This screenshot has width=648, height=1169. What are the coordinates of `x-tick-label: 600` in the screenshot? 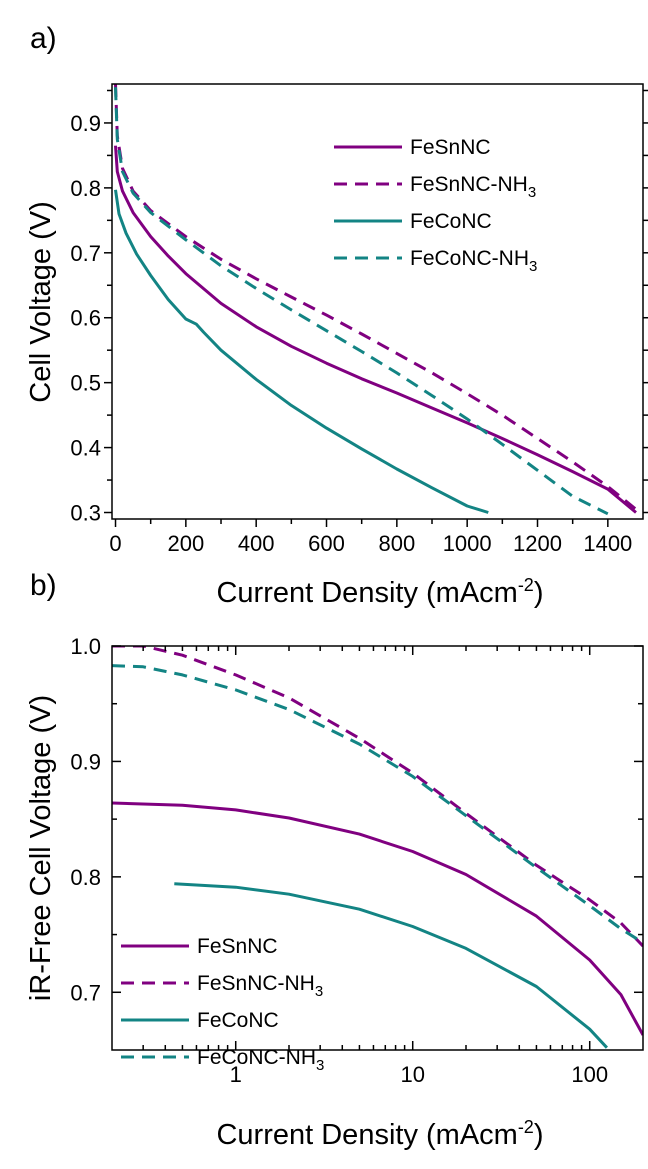 It's located at (326, 543).